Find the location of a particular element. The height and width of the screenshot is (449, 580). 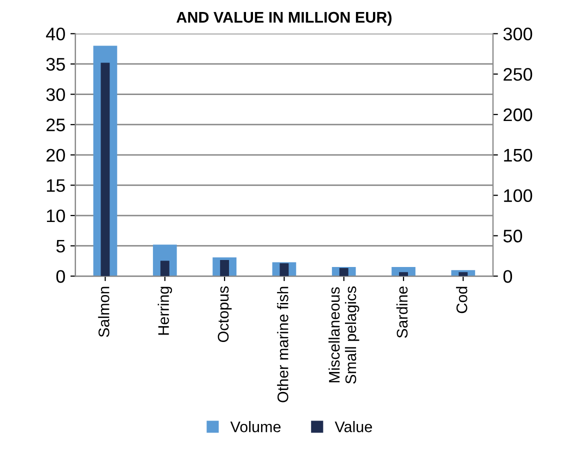

x-tick-label: Herring is located at coordinates (165, 310).